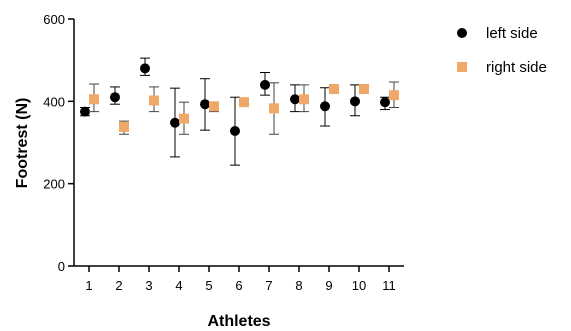 This screenshot has width=571, height=331. I want to click on legend-label: right side, so click(516, 67).